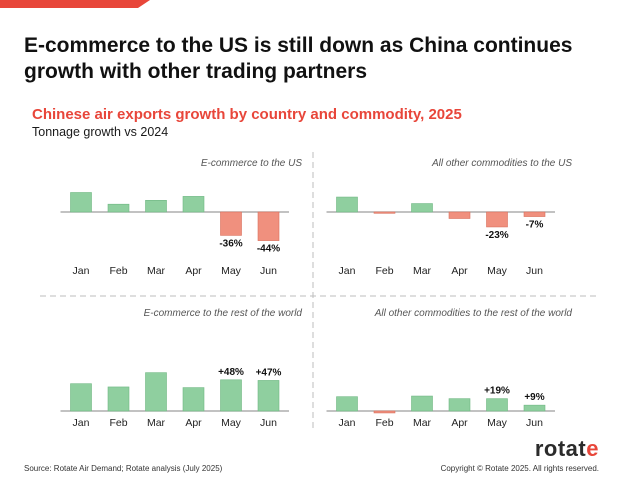 This screenshot has width=629, height=486. I want to click on data-label: +48%, so click(231, 372).